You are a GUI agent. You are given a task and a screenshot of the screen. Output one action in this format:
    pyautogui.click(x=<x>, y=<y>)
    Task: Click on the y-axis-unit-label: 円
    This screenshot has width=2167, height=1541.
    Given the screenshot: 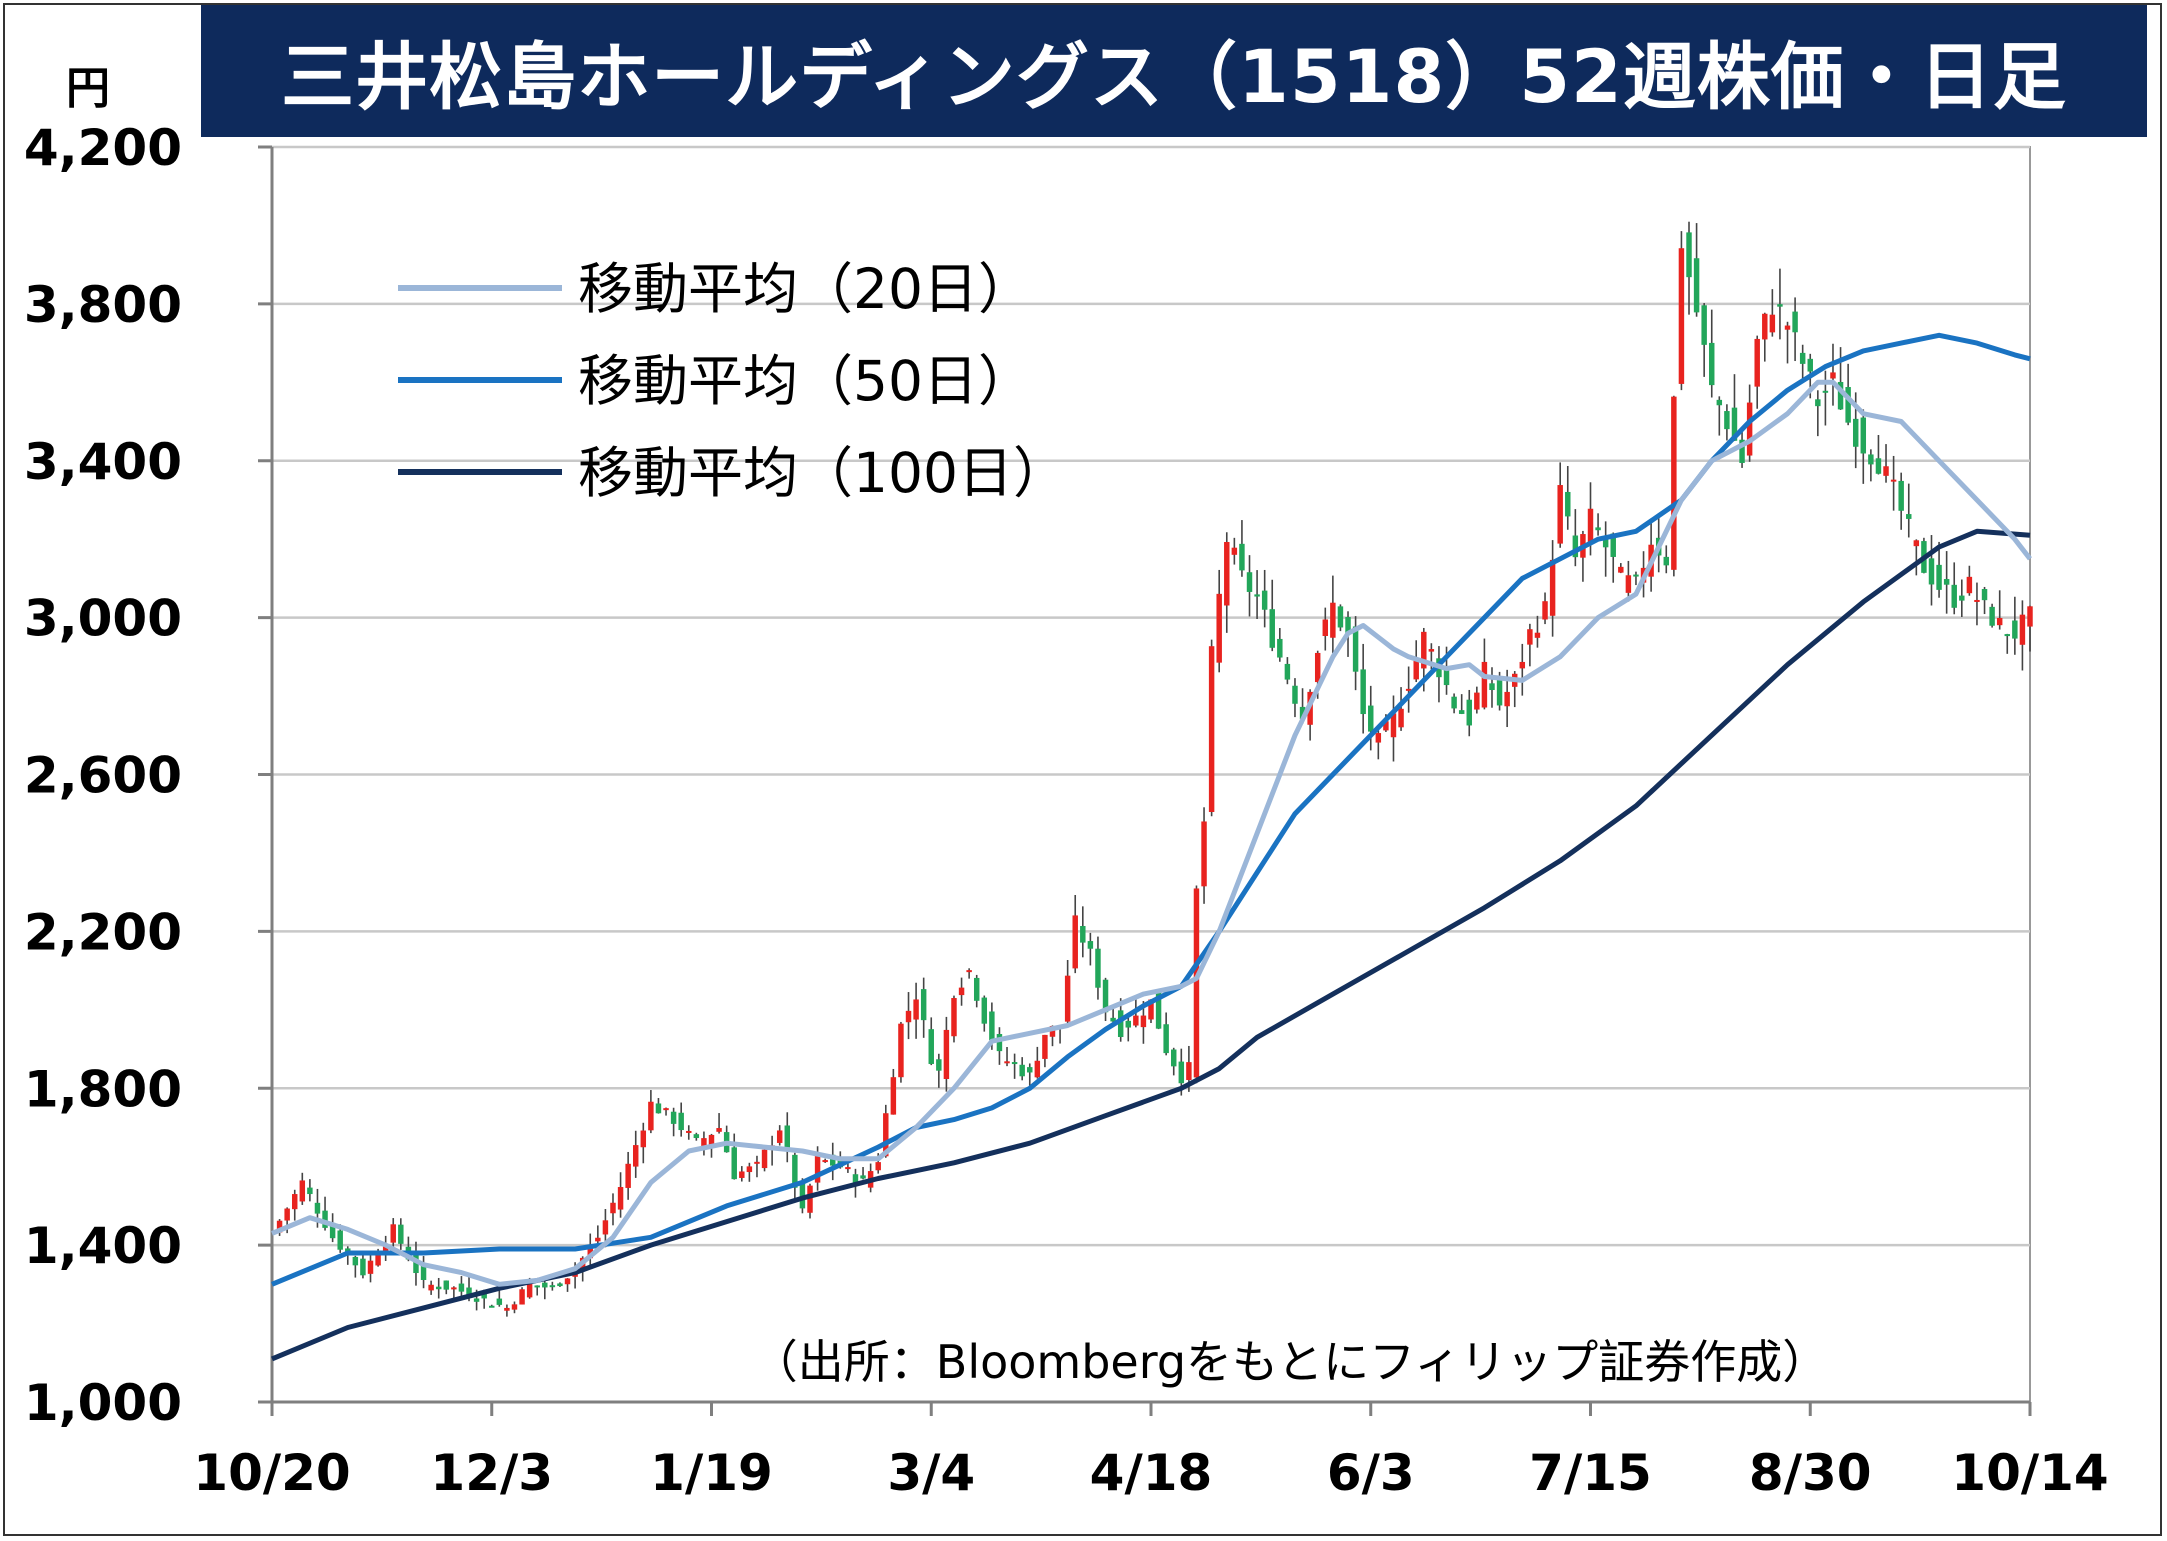 What is the action you would take?
    pyautogui.click(x=88, y=88)
    